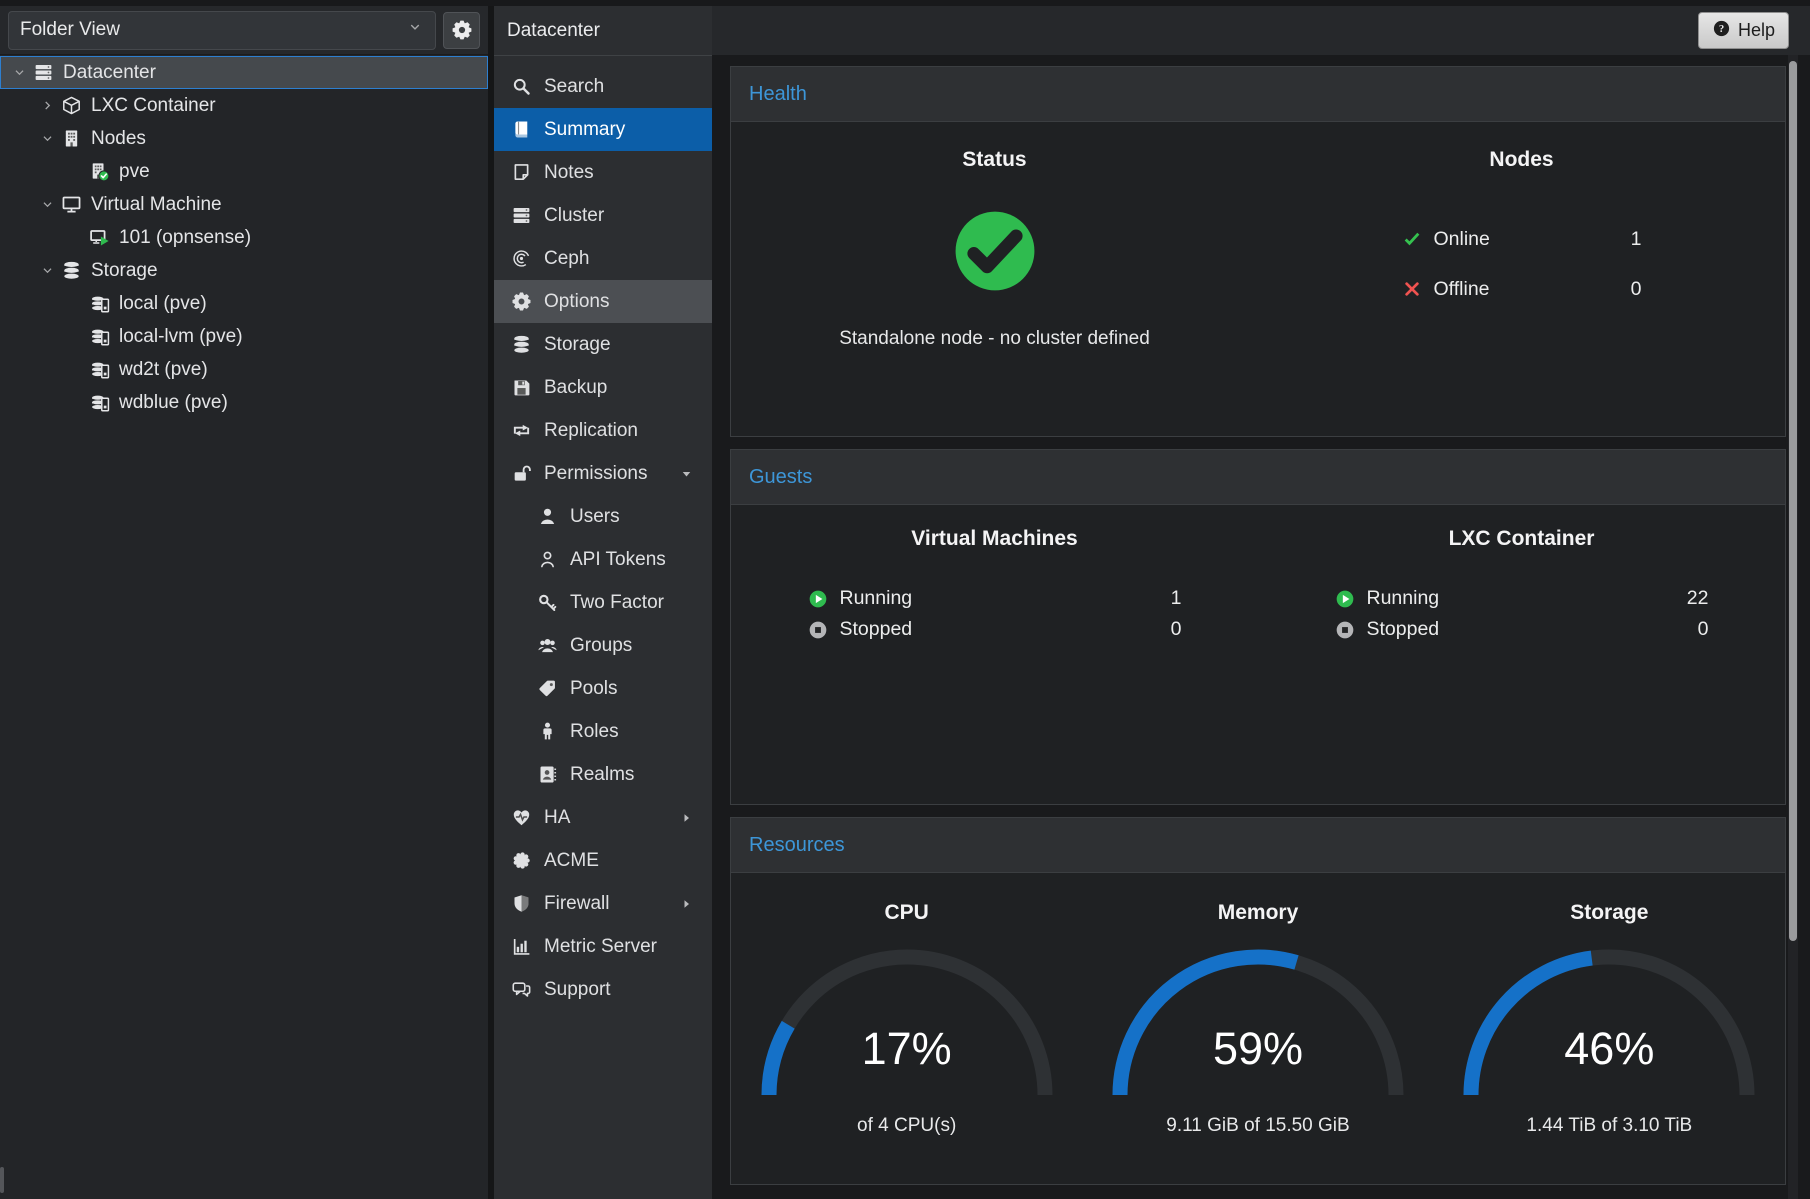 The height and width of the screenshot is (1199, 1810). Describe the element at coordinates (521, 903) in the screenshot. I see `shield-icon` at that location.